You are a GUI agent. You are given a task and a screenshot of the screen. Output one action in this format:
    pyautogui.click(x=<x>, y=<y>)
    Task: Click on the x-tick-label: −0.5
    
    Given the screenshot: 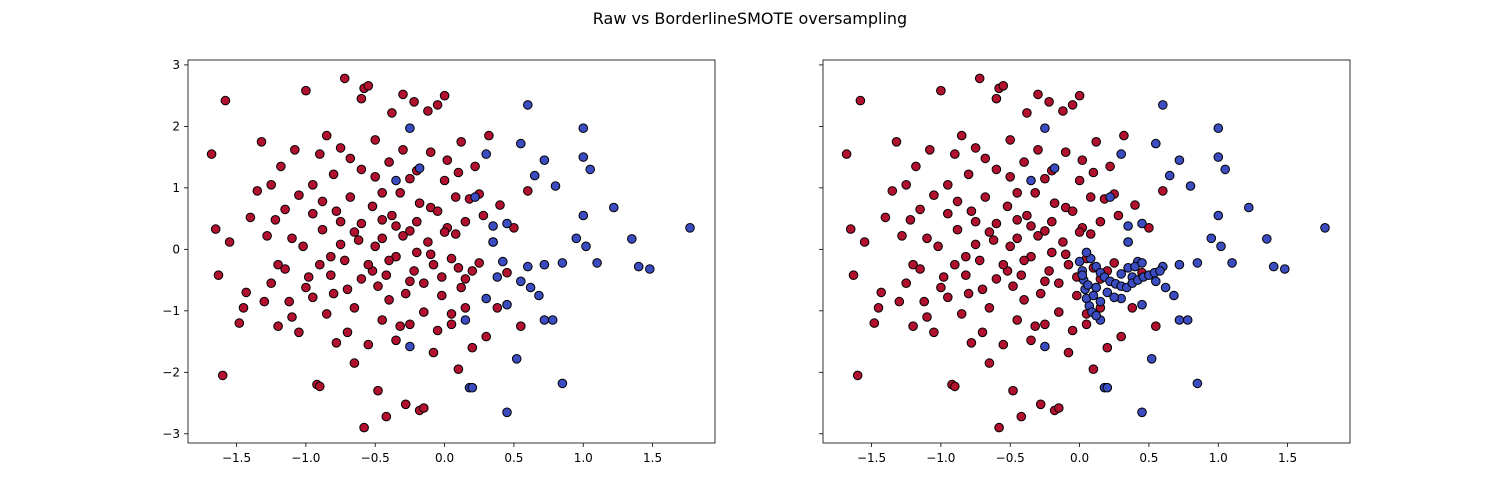 What is the action you would take?
    pyautogui.click(x=1010, y=458)
    